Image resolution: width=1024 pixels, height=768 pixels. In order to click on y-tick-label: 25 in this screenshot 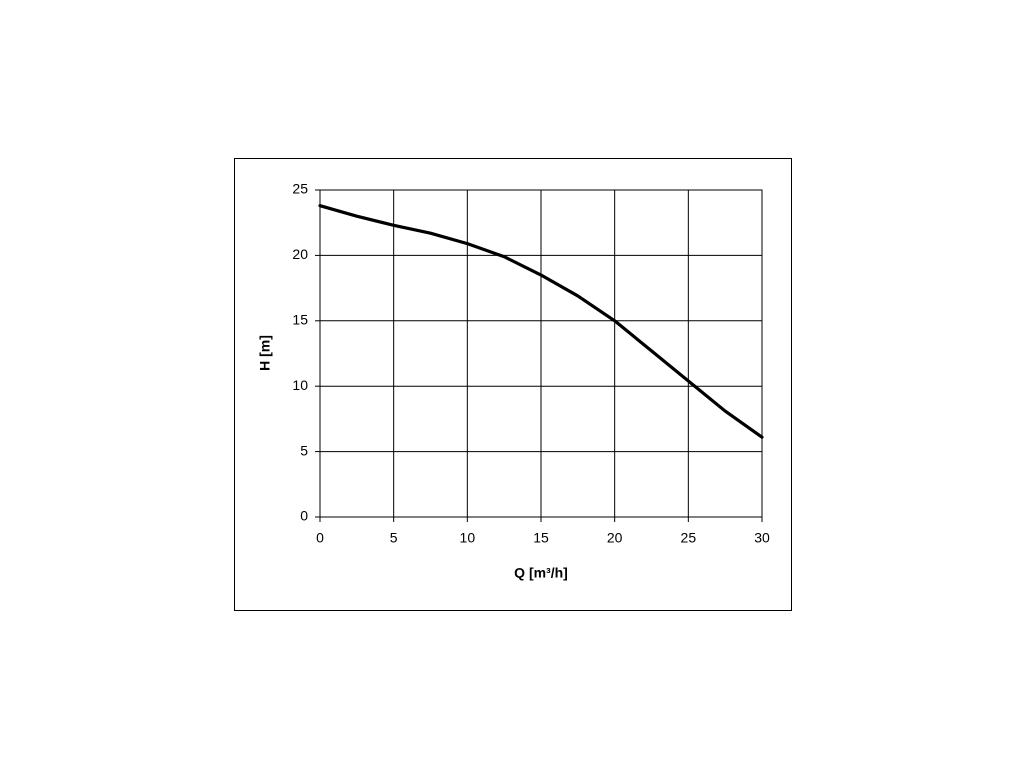, I will do `click(300, 189)`.